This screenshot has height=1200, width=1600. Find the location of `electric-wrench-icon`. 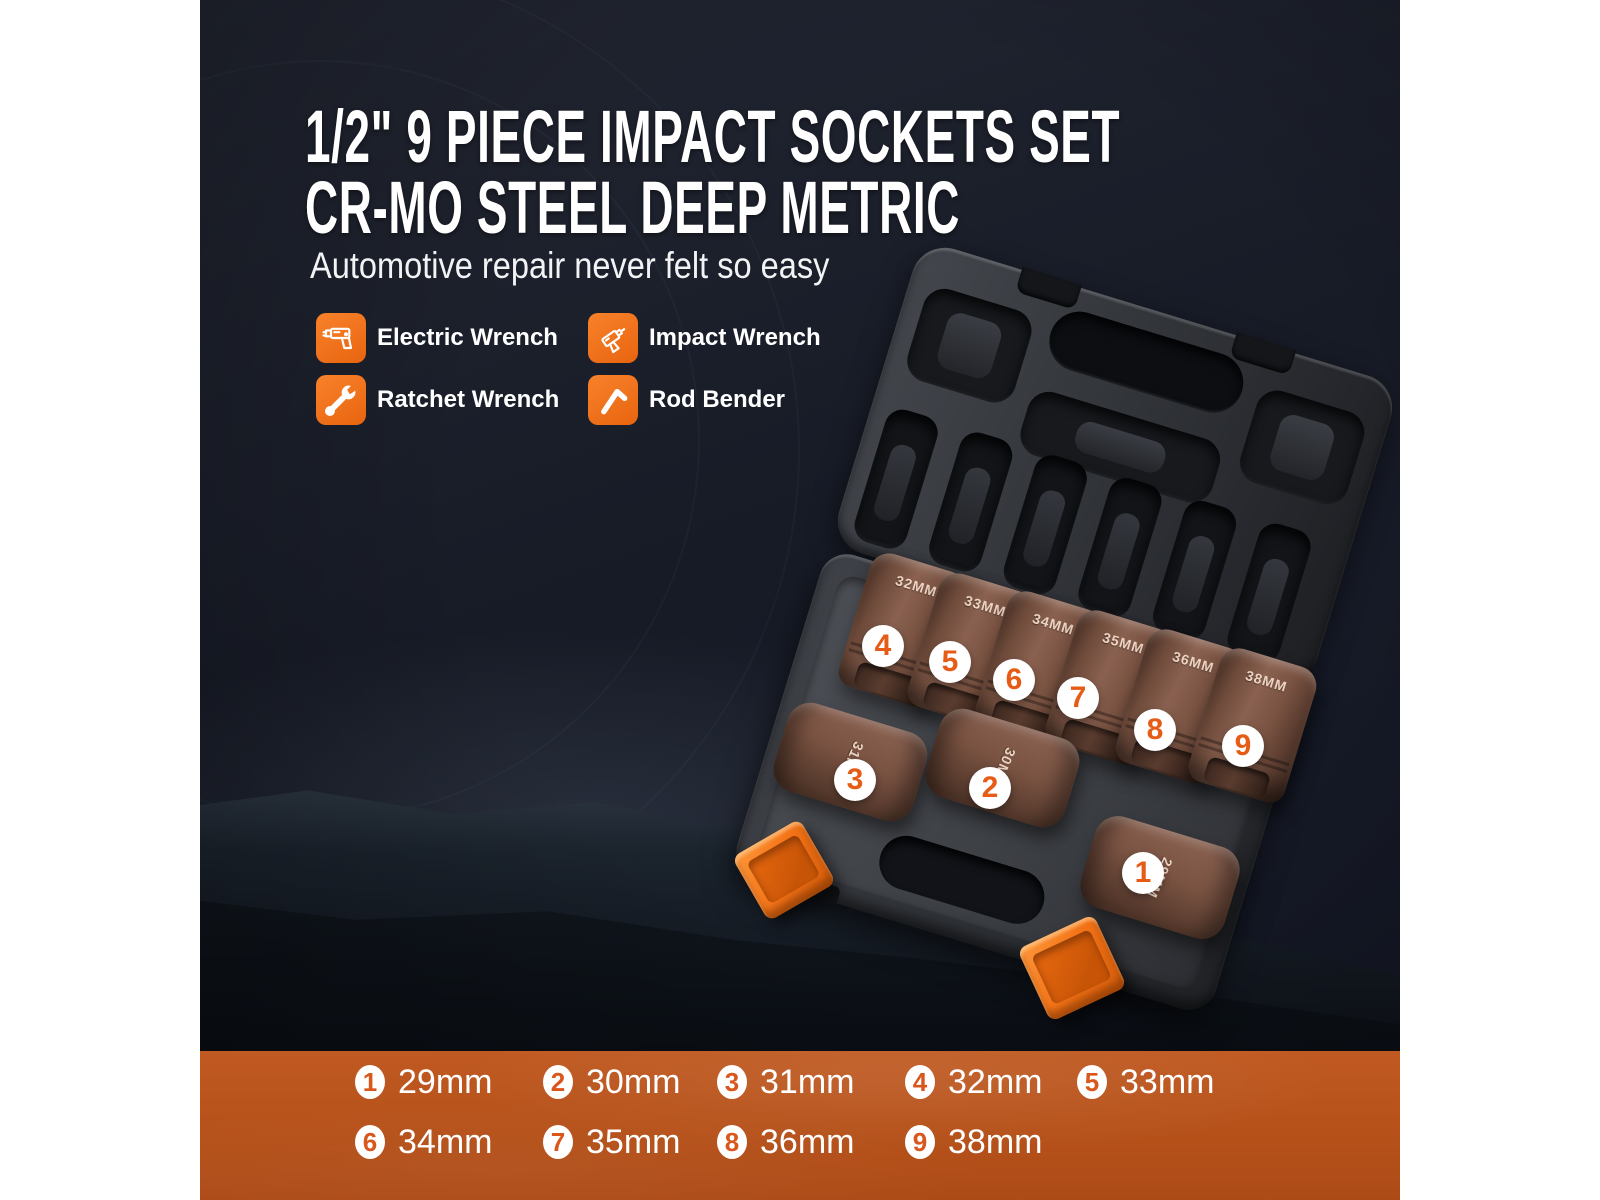

electric-wrench-icon is located at coordinates (341, 338).